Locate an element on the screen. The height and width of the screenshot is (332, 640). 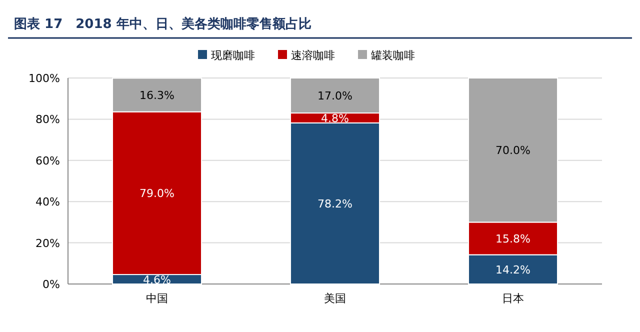
data-label: 4.8% is located at coordinates (335, 118).